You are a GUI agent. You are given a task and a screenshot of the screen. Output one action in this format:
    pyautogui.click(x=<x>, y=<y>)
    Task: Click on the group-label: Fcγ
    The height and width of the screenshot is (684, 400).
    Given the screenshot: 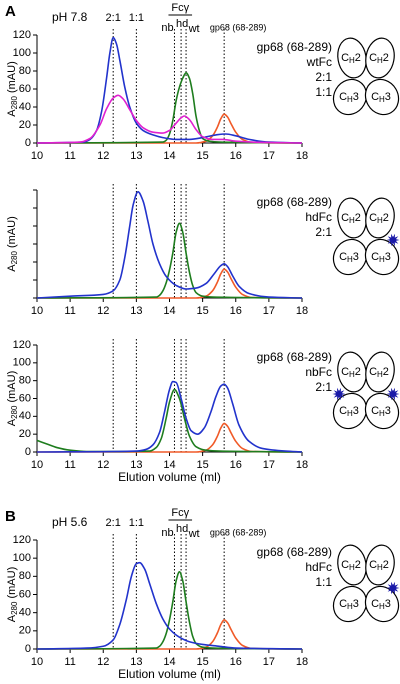 What is the action you would take?
    pyautogui.click(x=180, y=513)
    